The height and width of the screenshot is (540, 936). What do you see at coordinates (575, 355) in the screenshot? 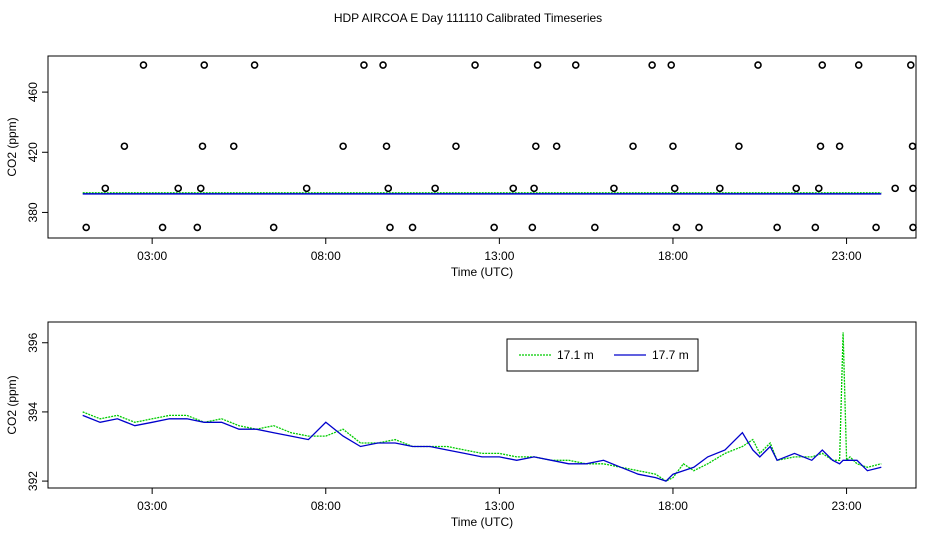
I see `legend-label: 17.1 m` at bounding box center [575, 355].